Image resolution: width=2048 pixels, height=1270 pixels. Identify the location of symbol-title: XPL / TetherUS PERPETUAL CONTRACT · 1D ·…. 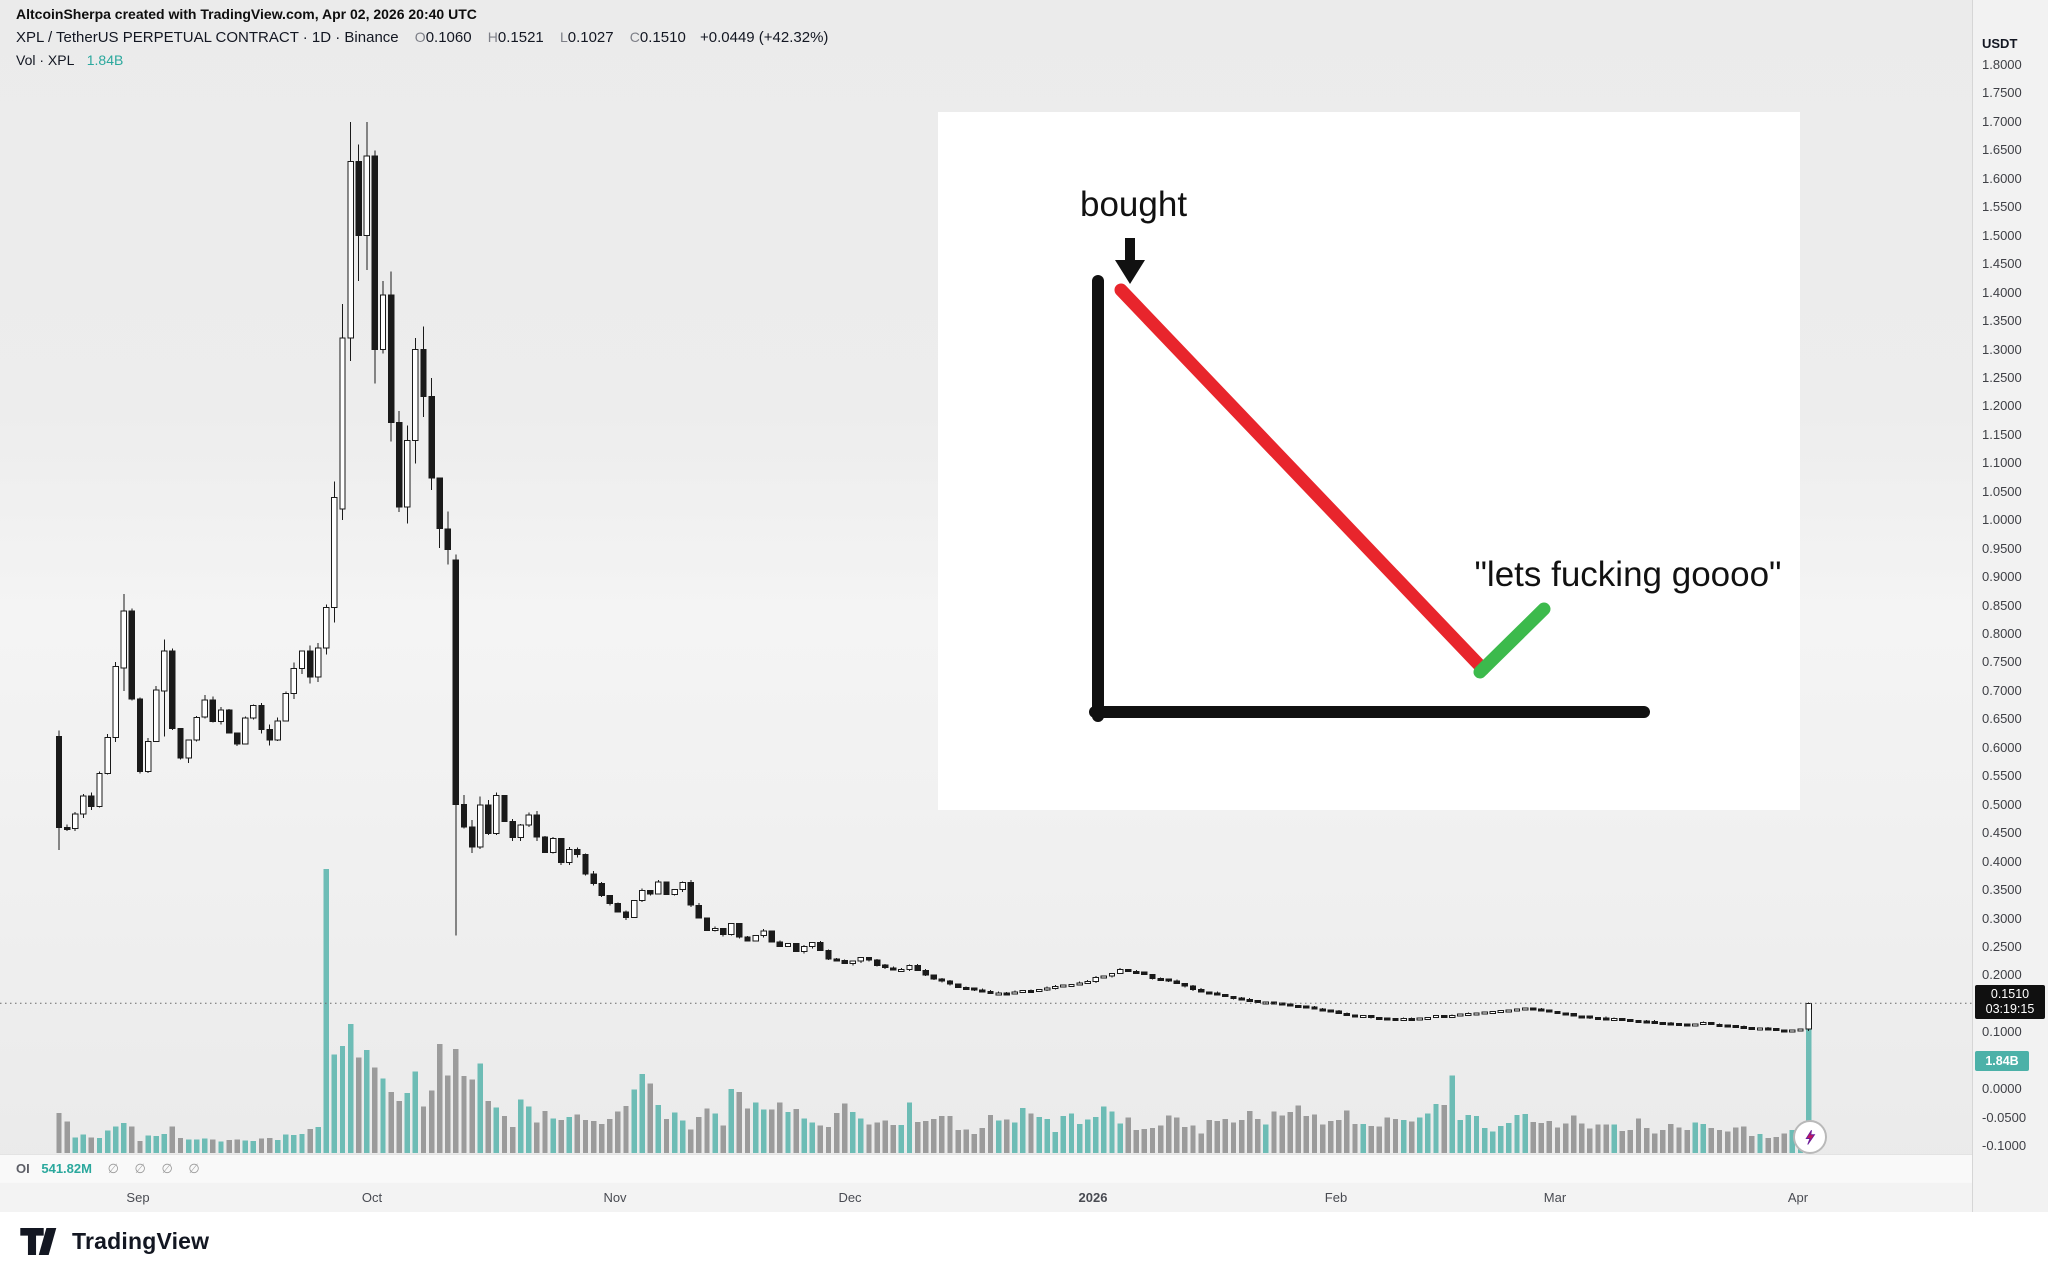
(207, 37).